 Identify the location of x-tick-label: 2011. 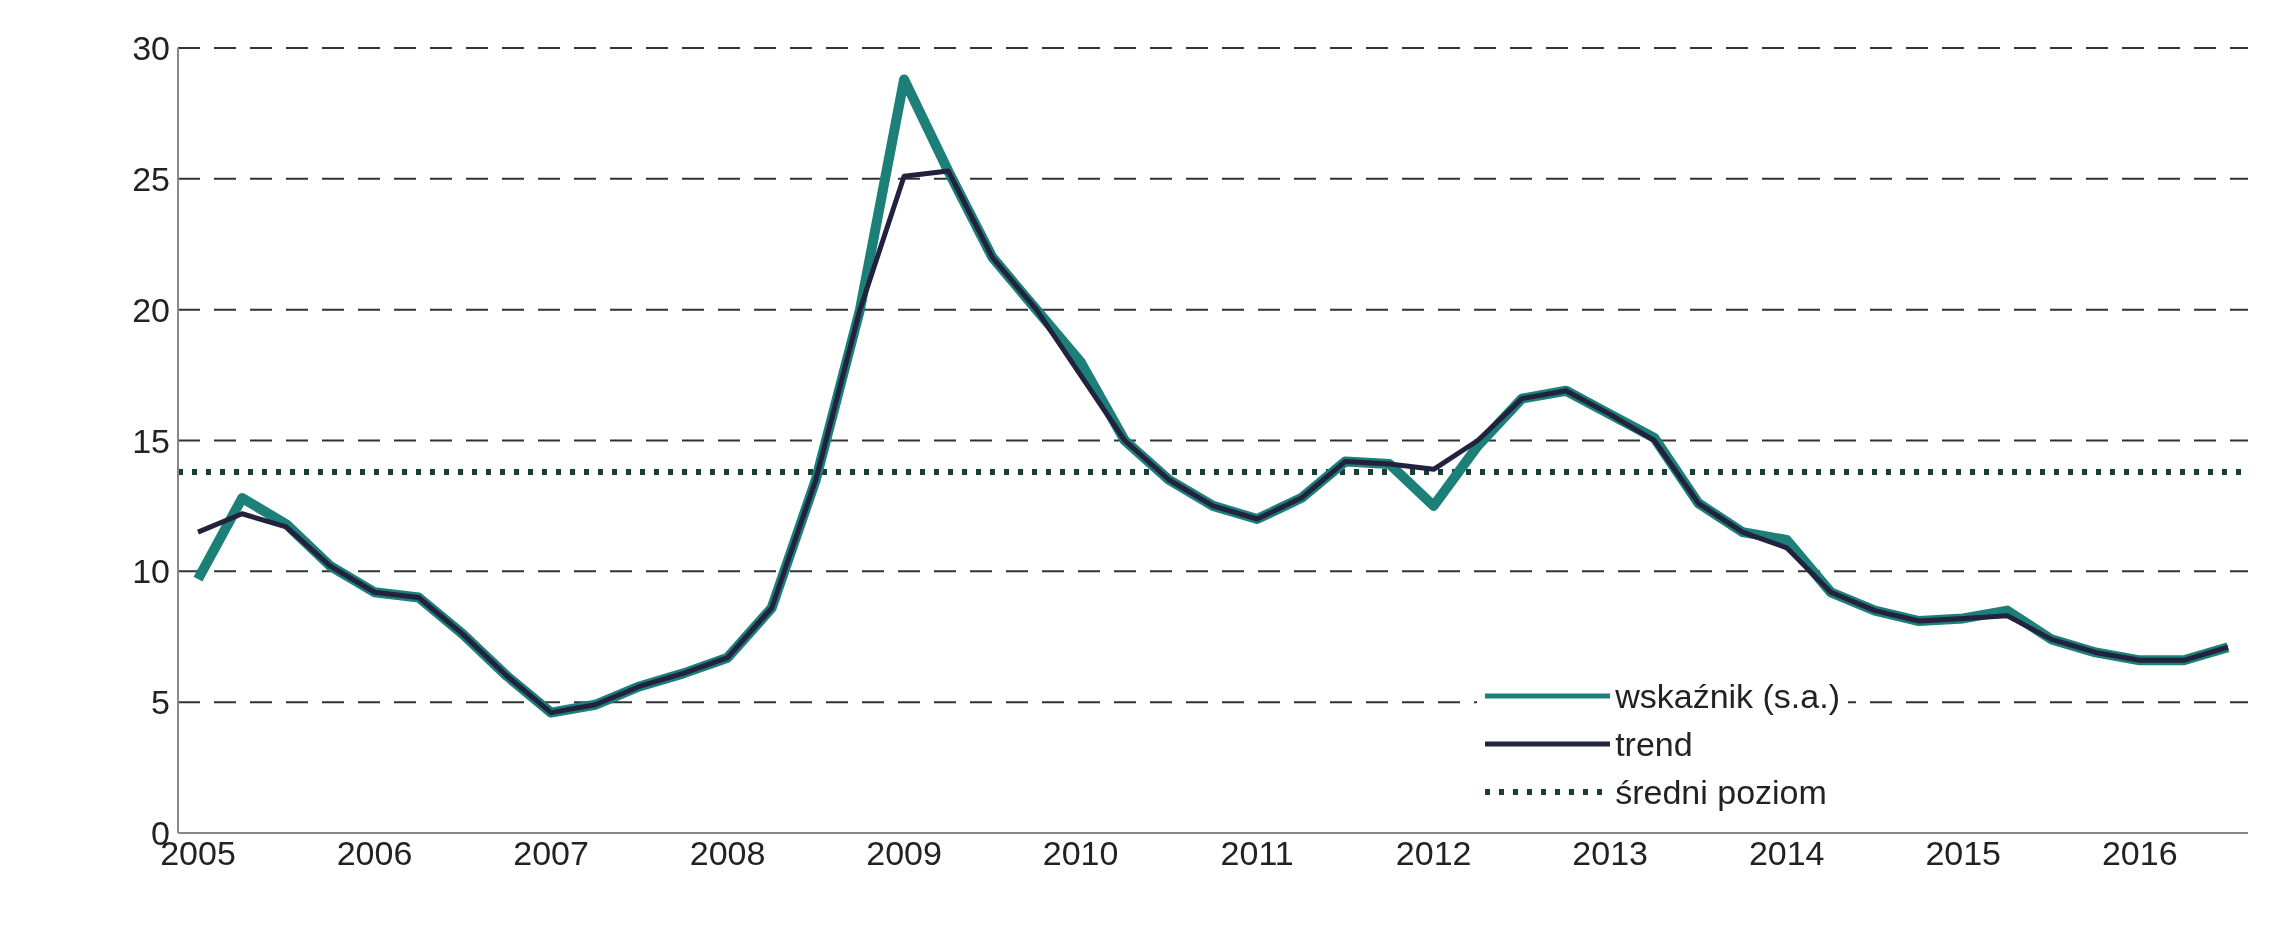
(1257, 853).